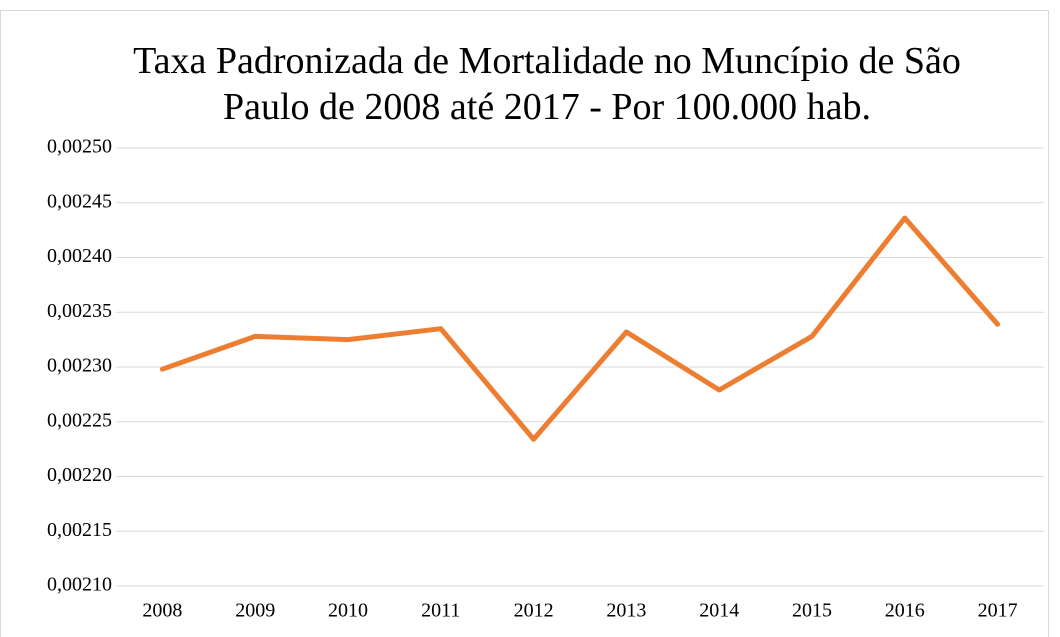 This screenshot has height=637, width=1060. I want to click on x-tick-label: 2008, so click(162, 611).